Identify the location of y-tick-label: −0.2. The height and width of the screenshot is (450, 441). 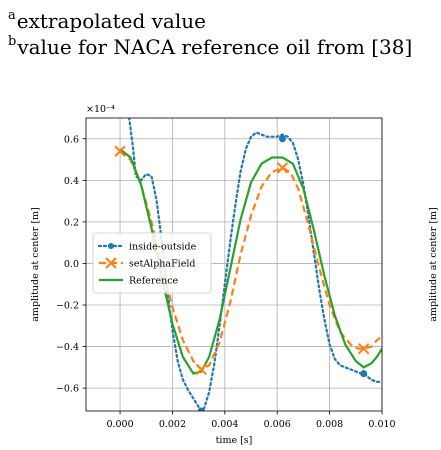
(67, 306).